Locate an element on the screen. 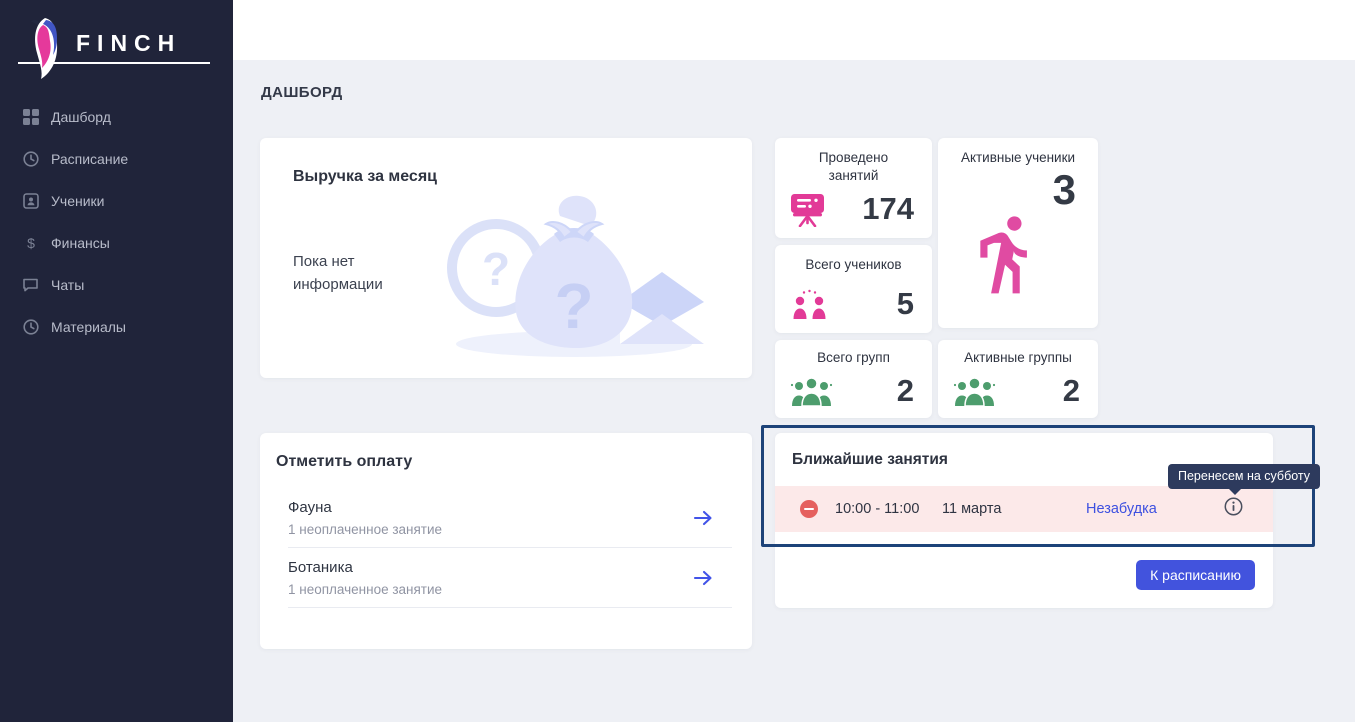 The image size is (1355, 722). payment-group-row: Фауна 1 неоплаченное занятие is located at coordinates (510, 522).